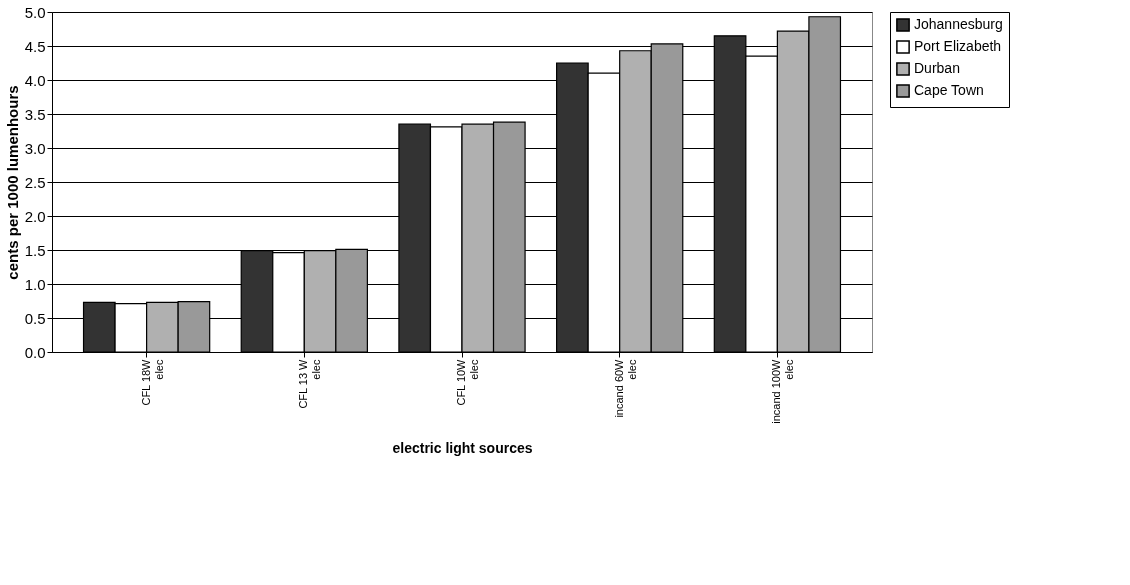 This screenshot has width=1130, height=585. I want to click on y-tick-label: 2.5, so click(35, 182).